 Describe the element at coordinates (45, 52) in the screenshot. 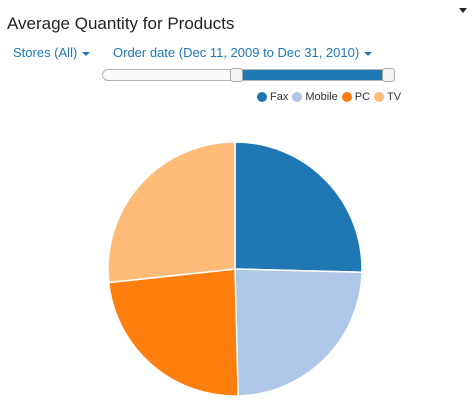

I see `stores-filter-label: Stores (All)` at that location.